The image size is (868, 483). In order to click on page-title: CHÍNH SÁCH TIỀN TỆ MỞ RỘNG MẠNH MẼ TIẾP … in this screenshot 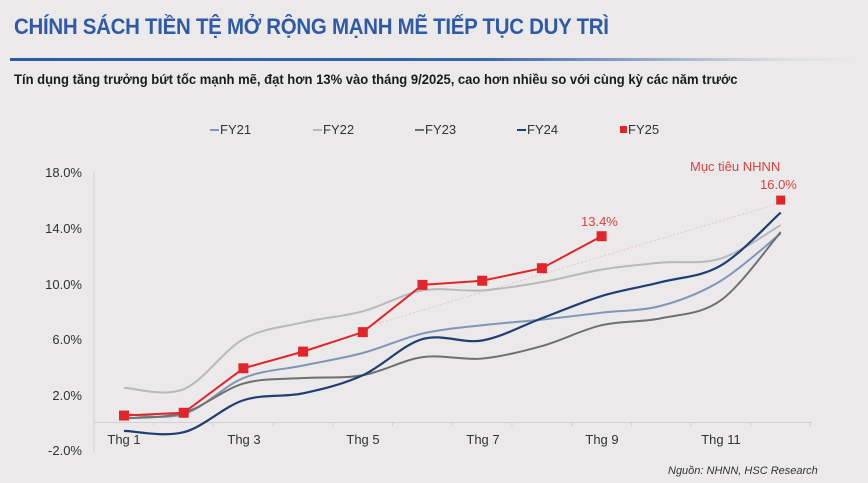, I will do `click(311, 26)`.